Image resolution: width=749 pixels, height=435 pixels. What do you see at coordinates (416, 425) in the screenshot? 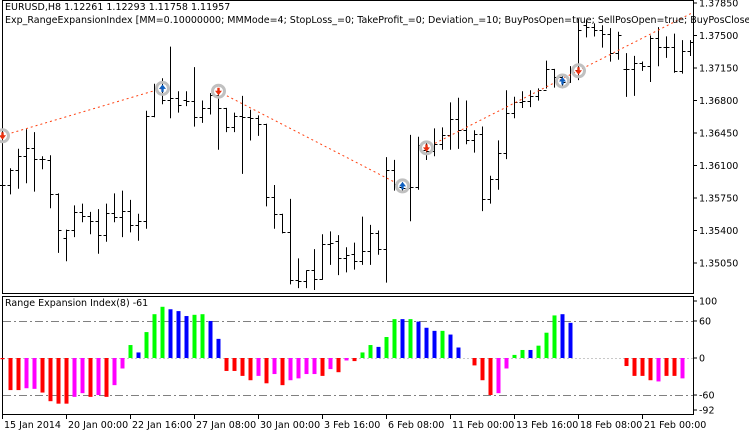
I see `time-tick-label: 6 Feb 08:00` at bounding box center [416, 425].